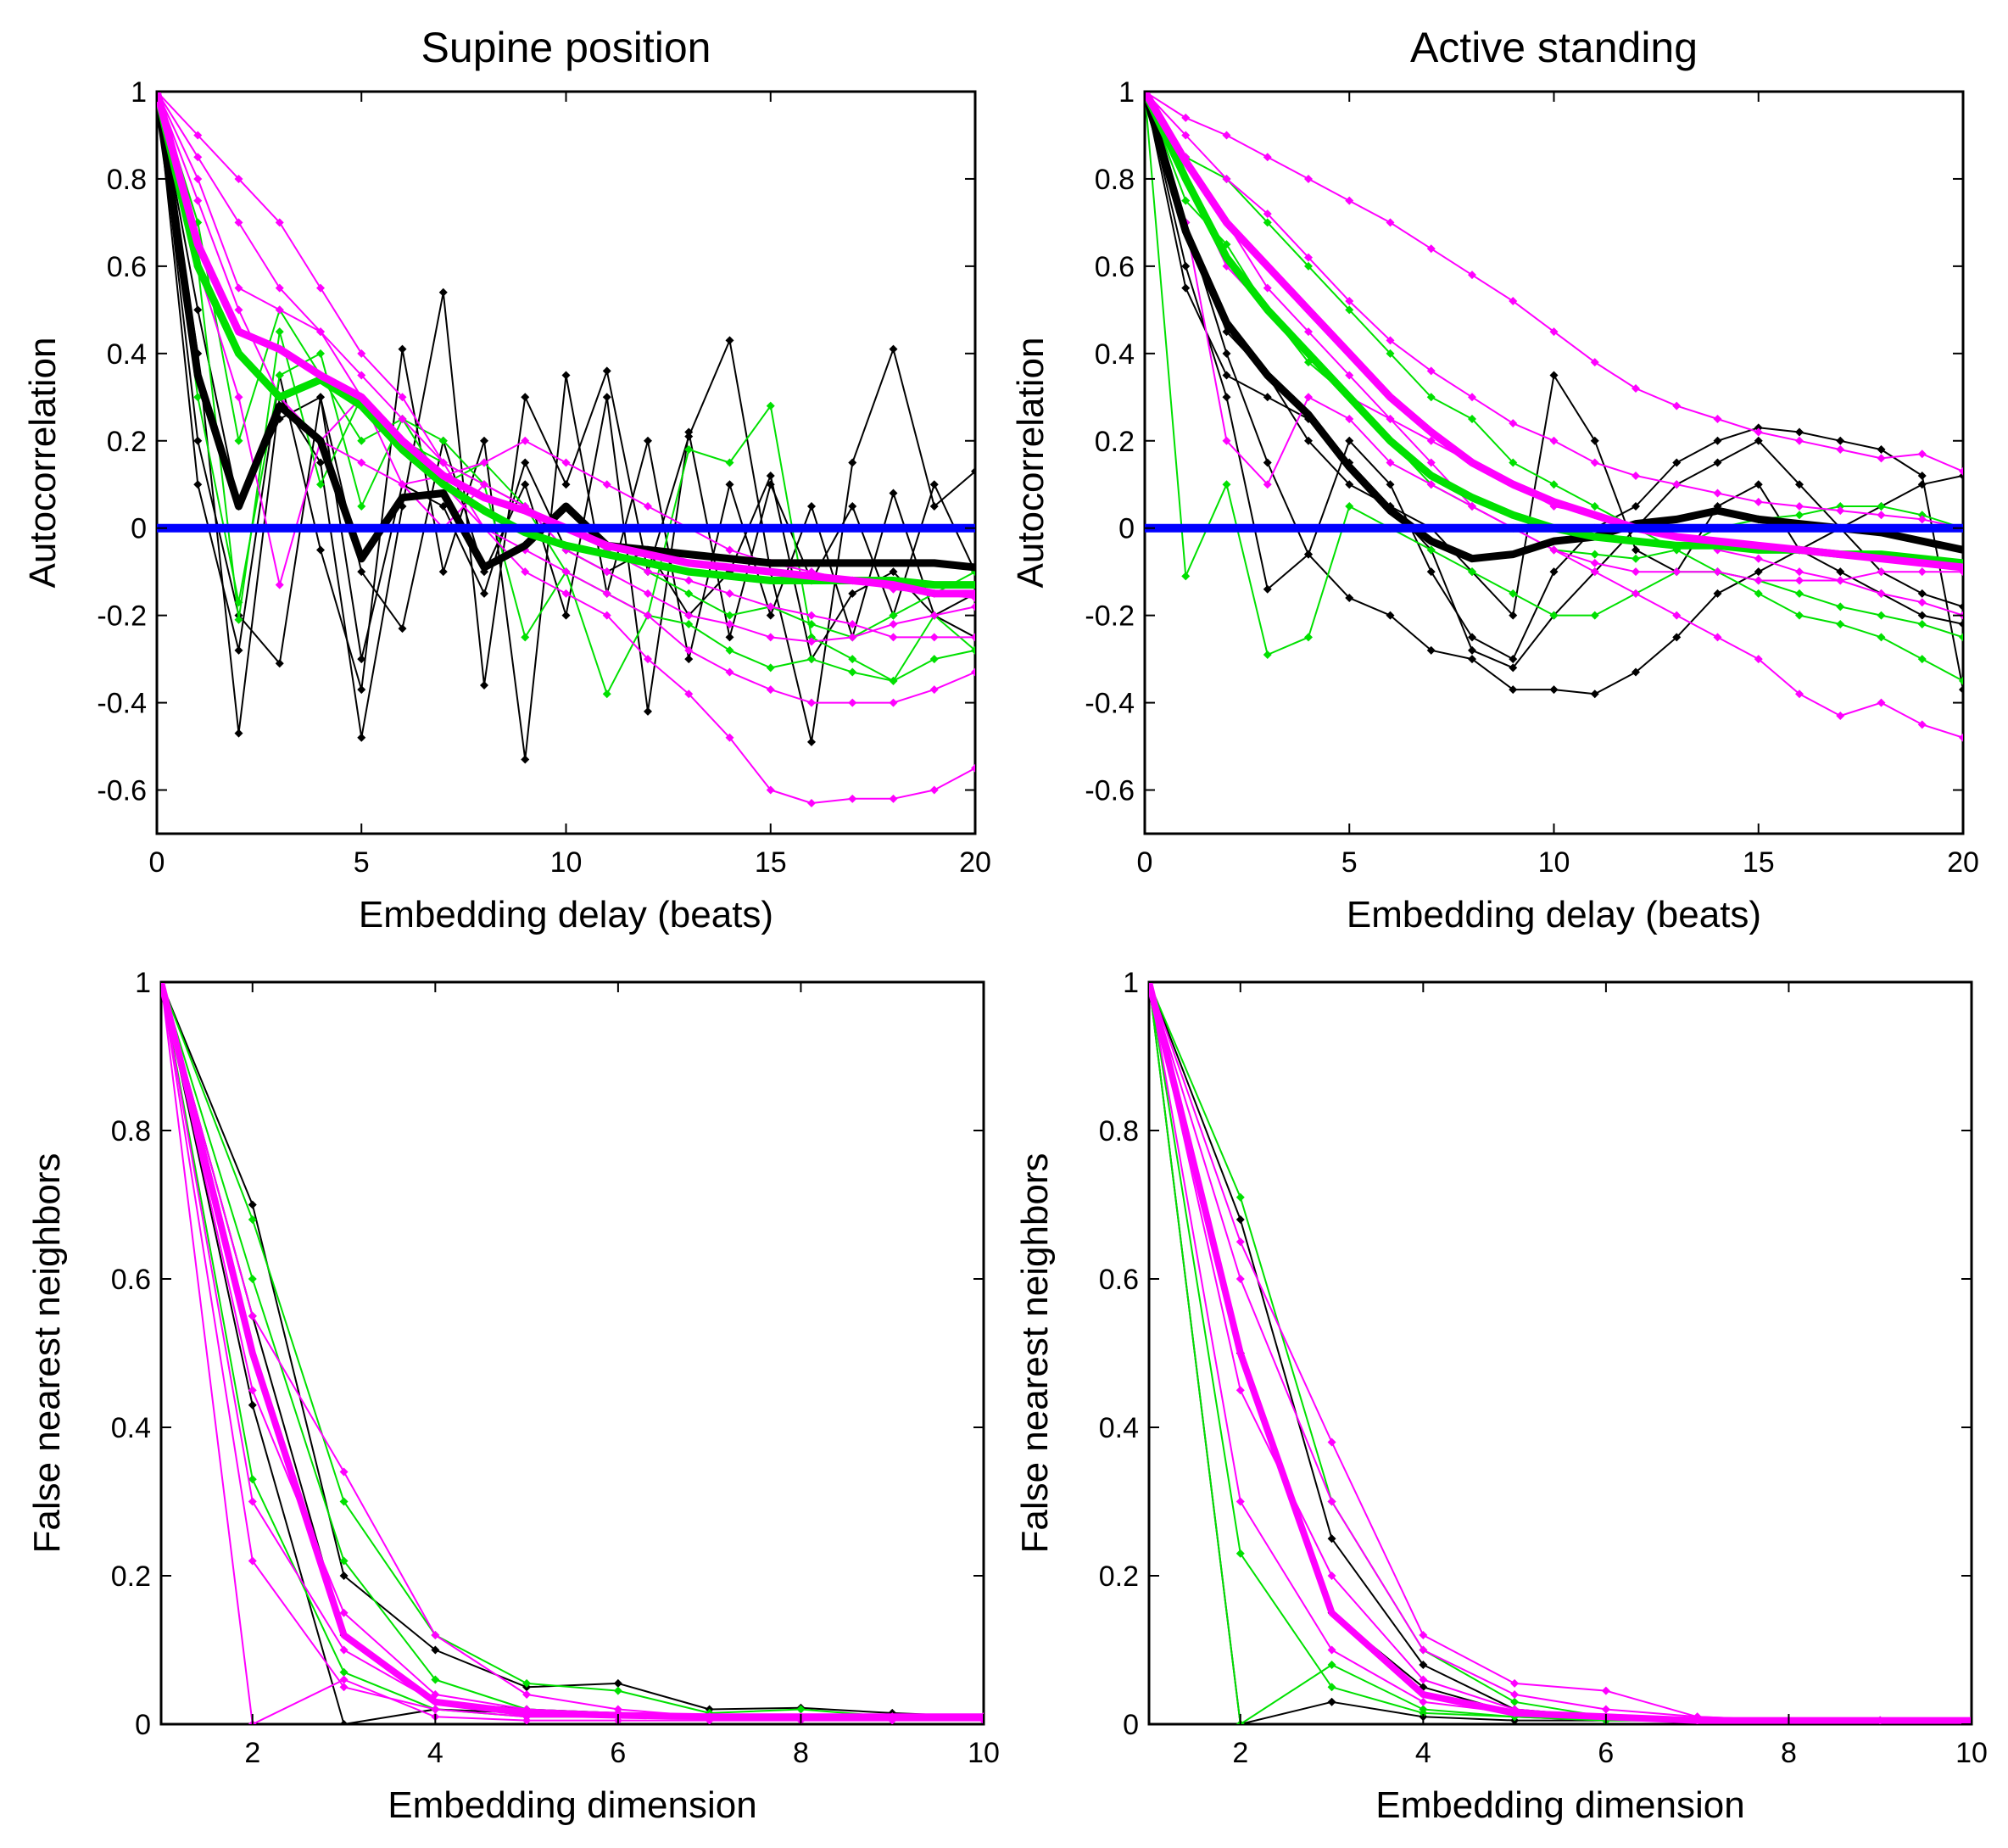  What do you see at coordinates (252, 1753) in the screenshot?
I see `x-tick-label: 2` at bounding box center [252, 1753].